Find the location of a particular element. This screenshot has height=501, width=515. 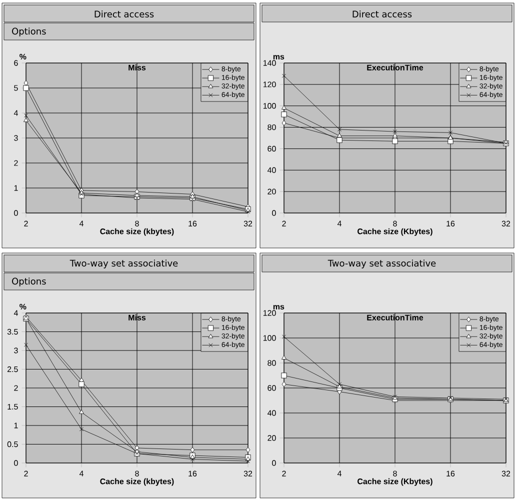

y-tick-label: 5 is located at coordinates (16, 88).